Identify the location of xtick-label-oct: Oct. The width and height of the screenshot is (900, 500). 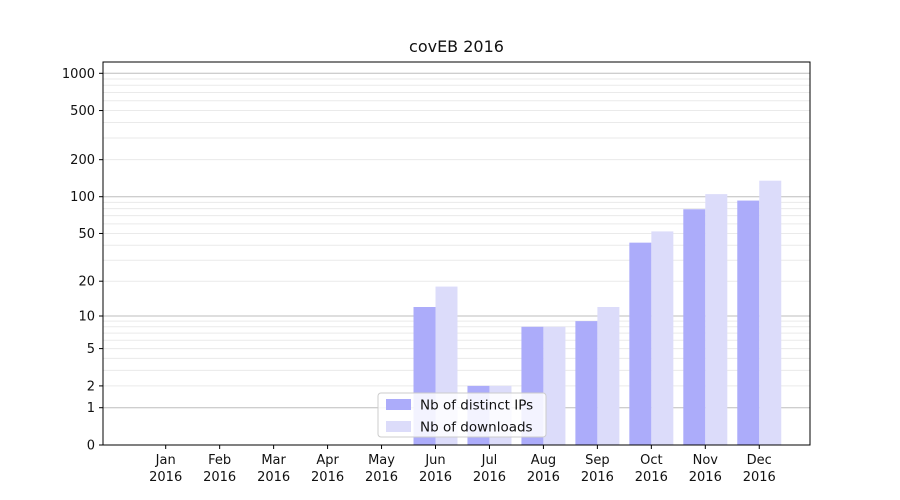
(651, 460).